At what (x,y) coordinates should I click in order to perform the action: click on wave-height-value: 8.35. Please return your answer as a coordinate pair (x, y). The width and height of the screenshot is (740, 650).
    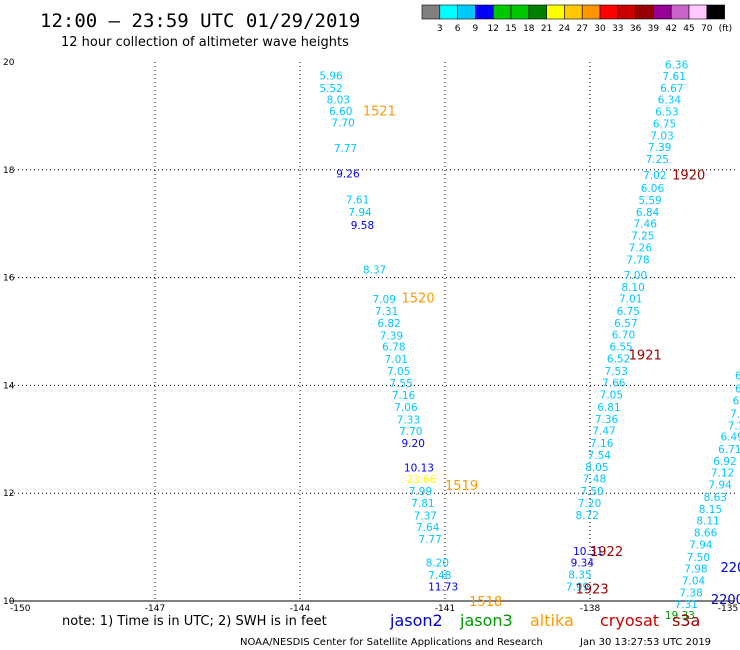
    Looking at the image, I should click on (579, 576).